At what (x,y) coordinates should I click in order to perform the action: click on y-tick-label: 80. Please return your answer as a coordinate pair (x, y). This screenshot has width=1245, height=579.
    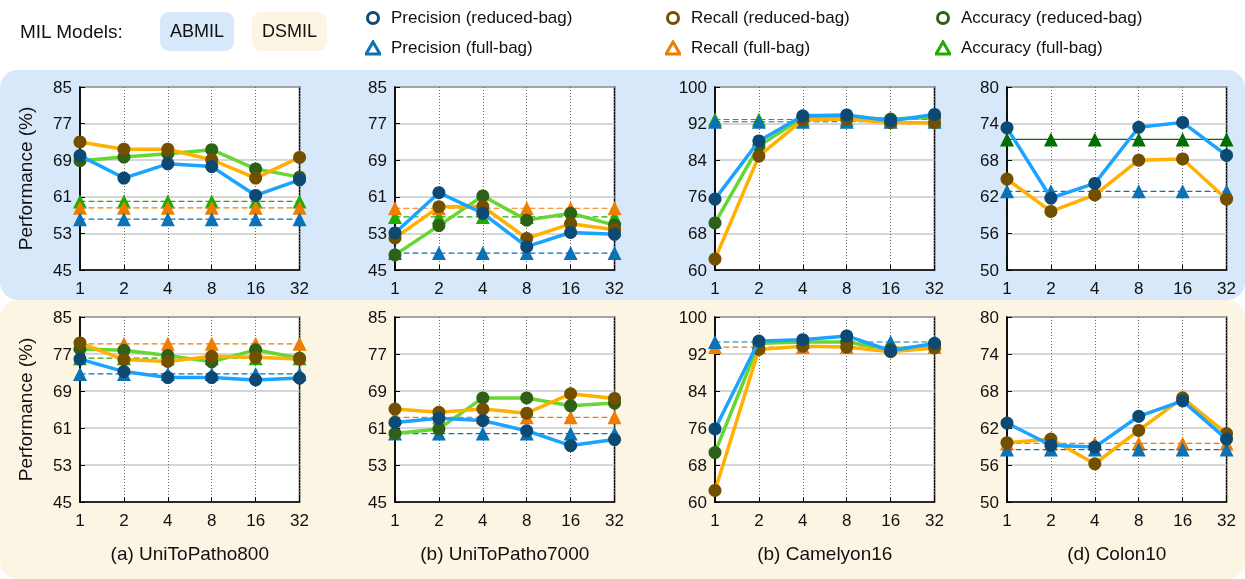
    Looking at the image, I should click on (989, 317).